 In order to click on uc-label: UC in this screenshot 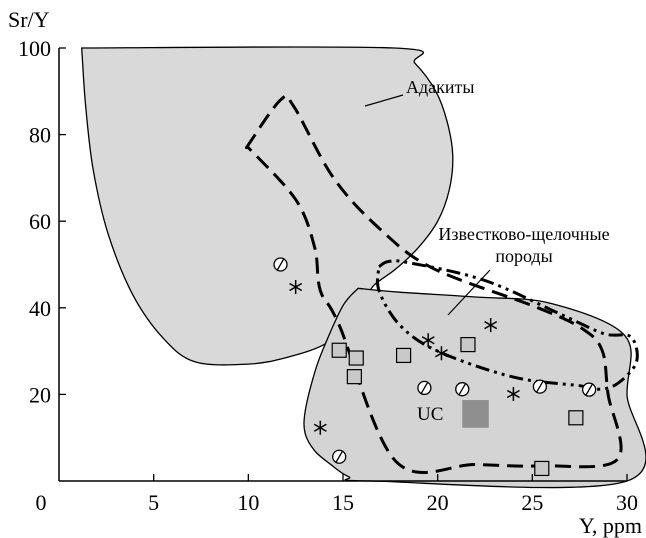, I will do `click(430, 414)`.